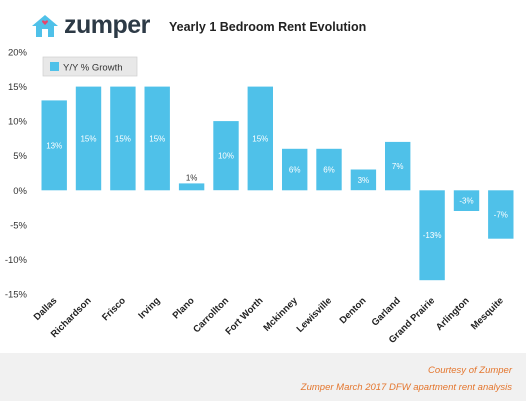 The image size is (526, 401). What do you see at coordinates (16, 260) in the screenshot?
I see `y-tick-label: -10%` at bounding box center [16, 260].